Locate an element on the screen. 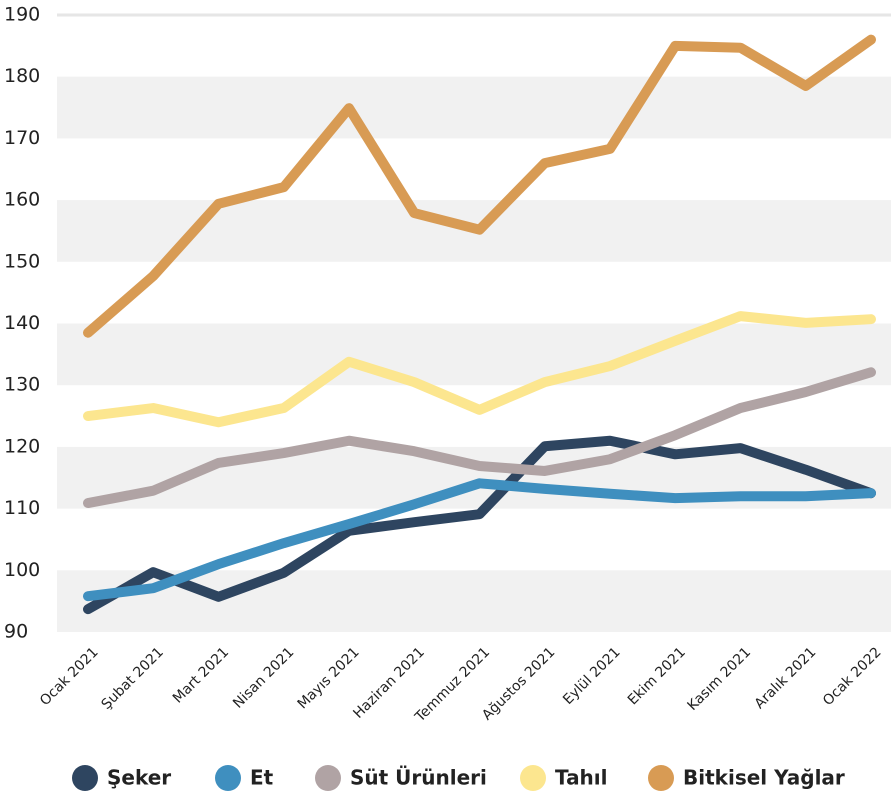 Image resolution: width=891 pixels, height=795 pixels. y-tick-label: 170 is located at coordinates (22, 138).